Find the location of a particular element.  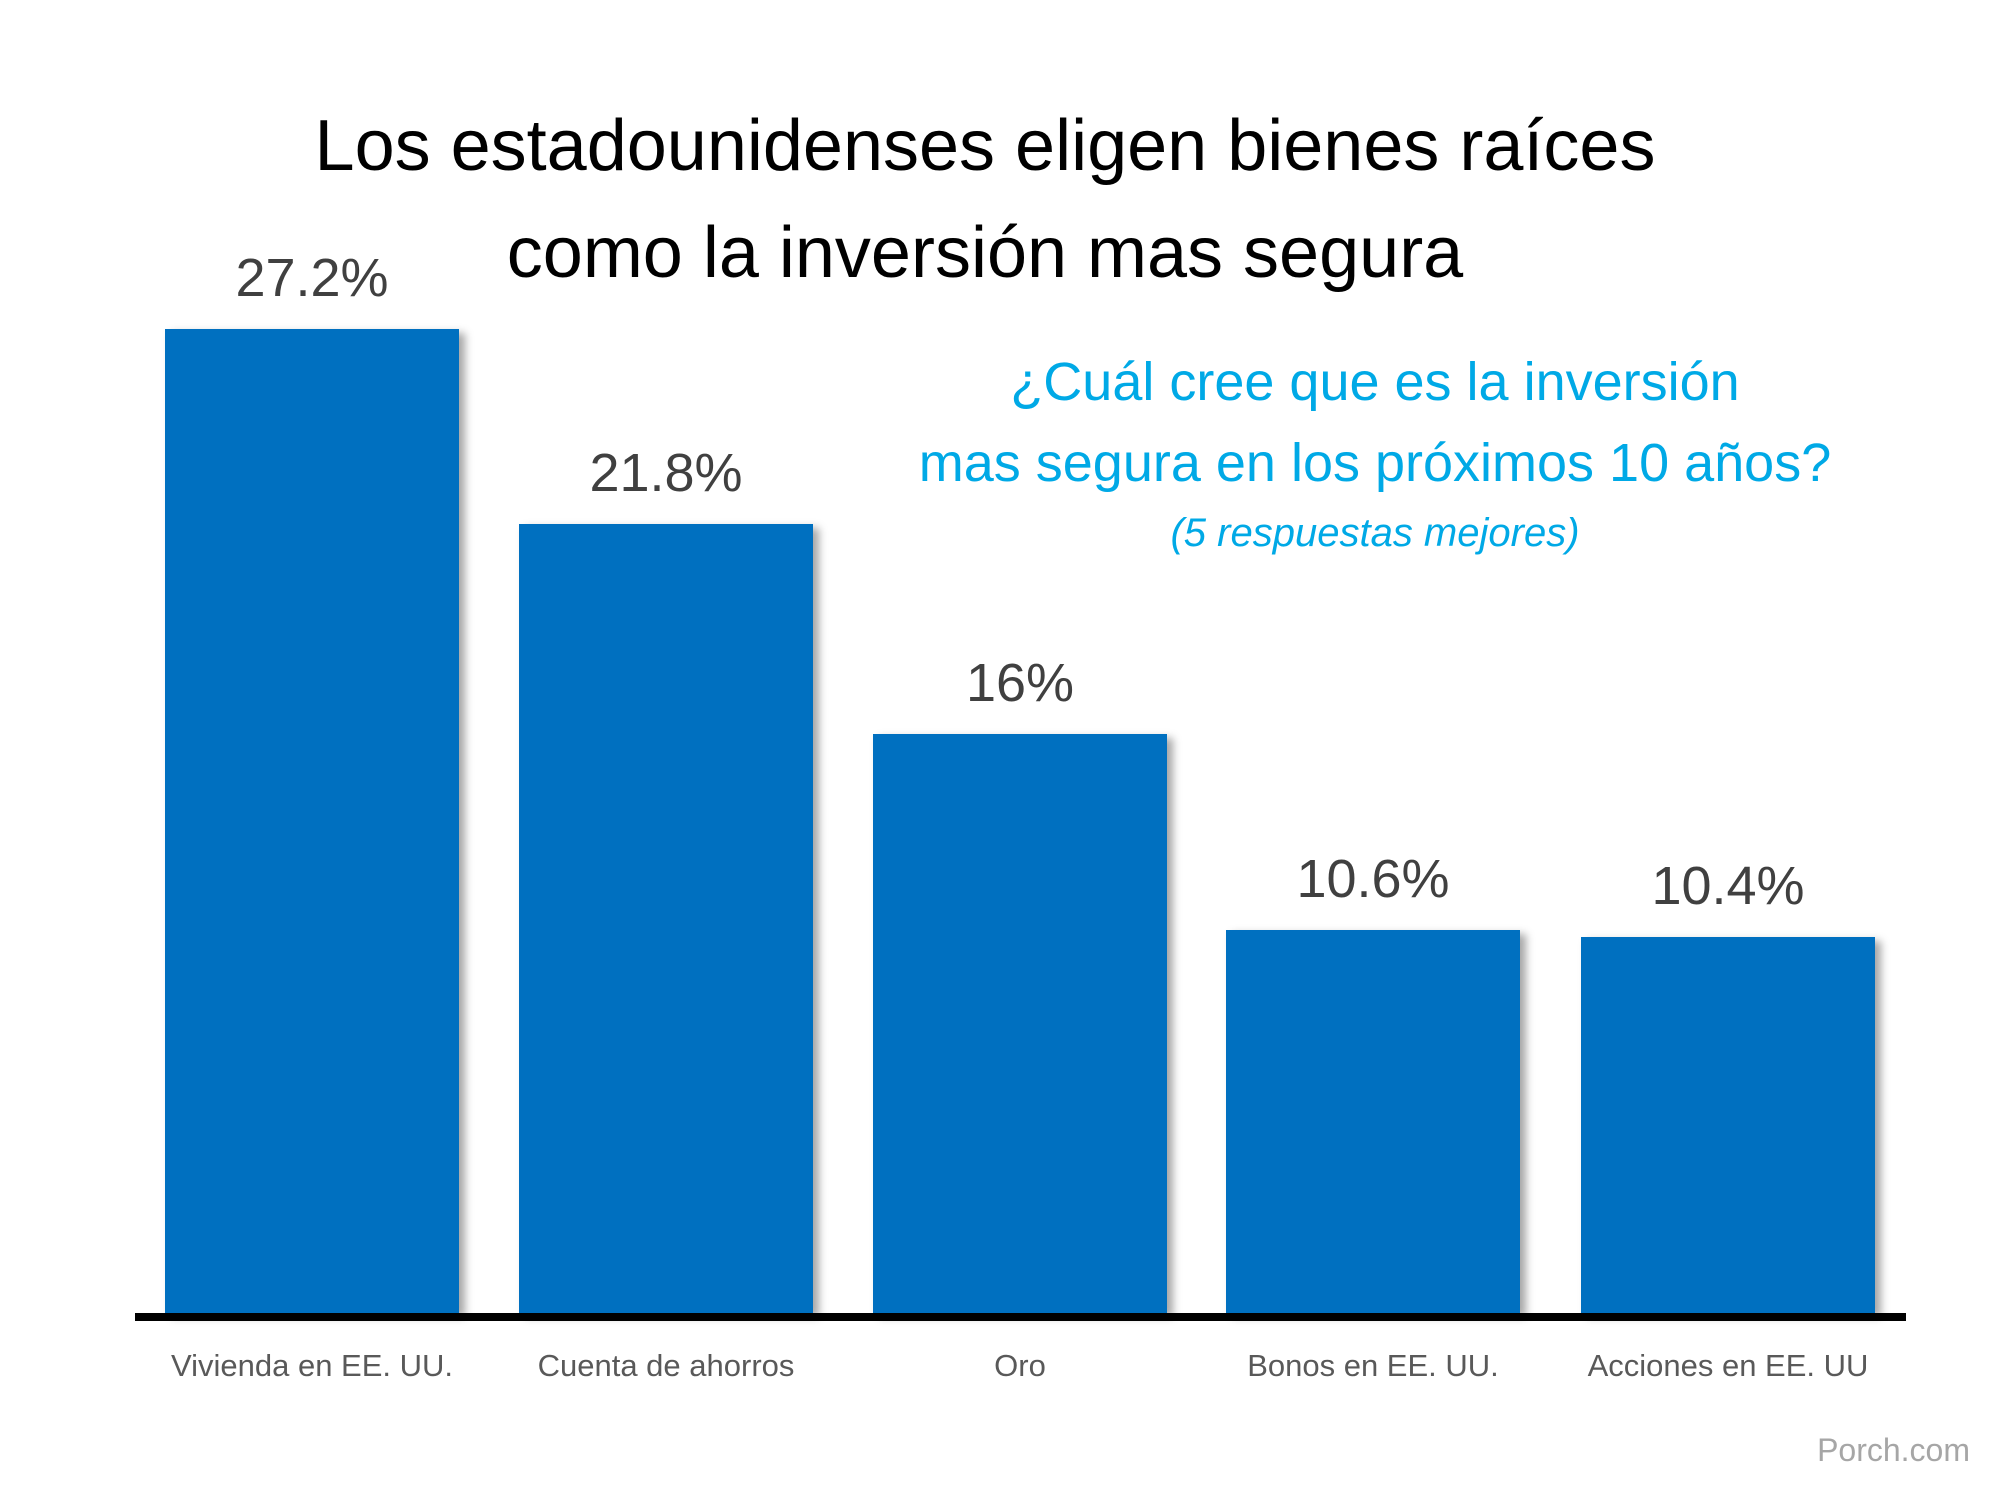

data-label: 21.8% is located at coordinates (666, 473).